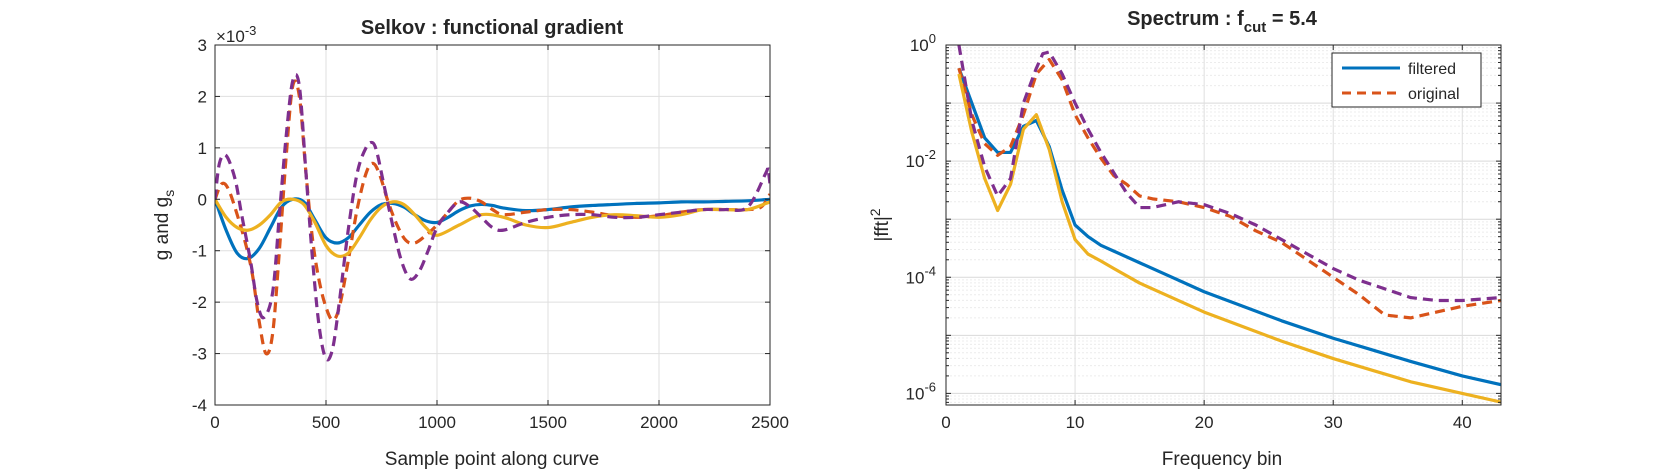 The height and width of the screenshot is (472, 1654). I want to click on left-tick-label-y: -4, so click(199, 405).